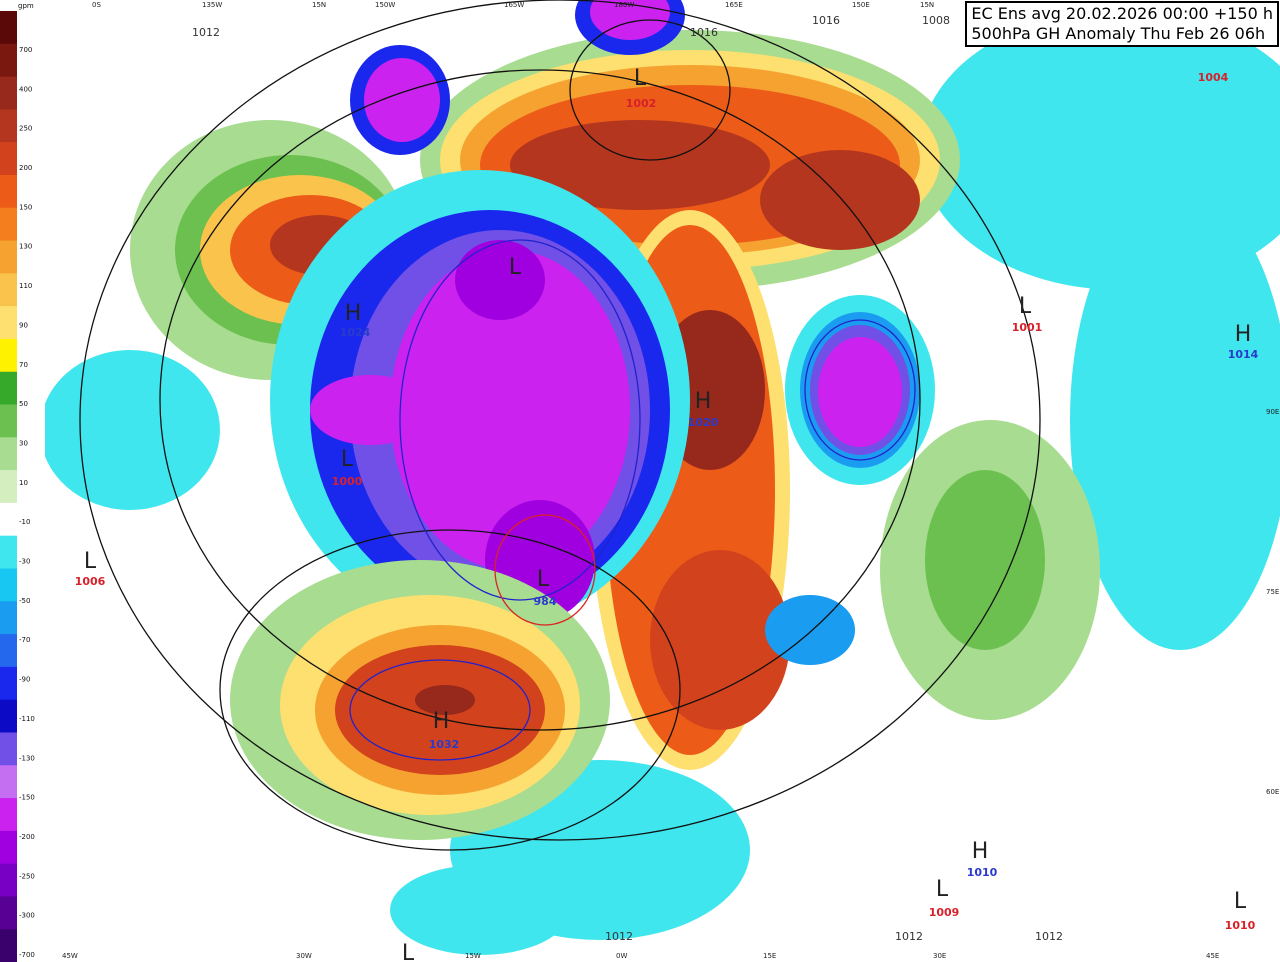 The image size is (1280, 962). What do you see at coordinates (27, 955) in the screenshot?
I see `legend-label: -700` at bounding box center [27, 955].